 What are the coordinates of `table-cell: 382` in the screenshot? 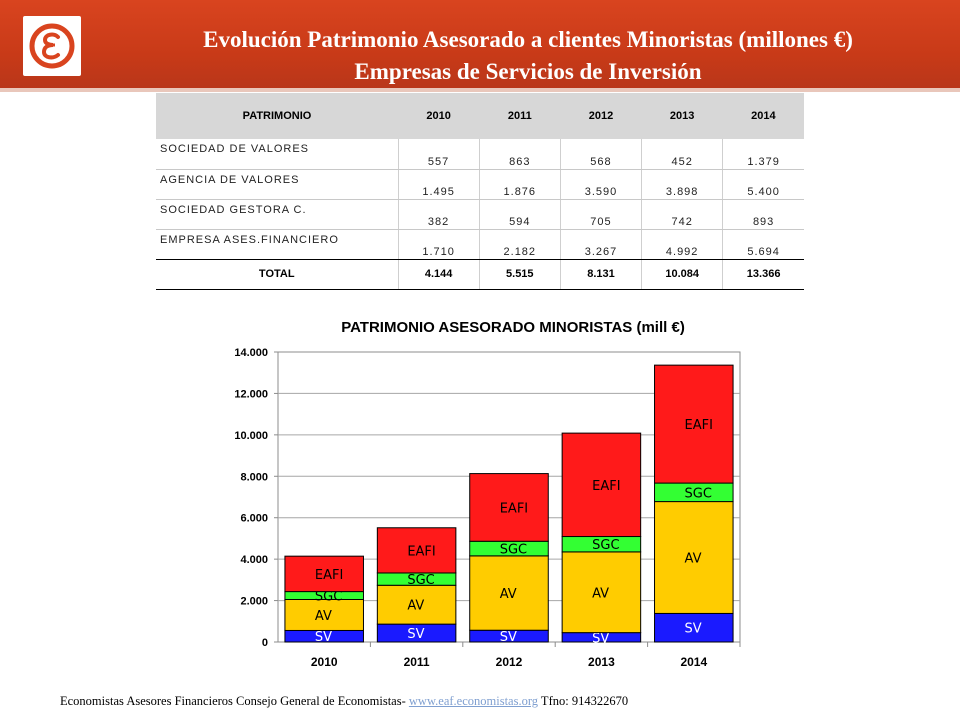 It's located at (438, 214).